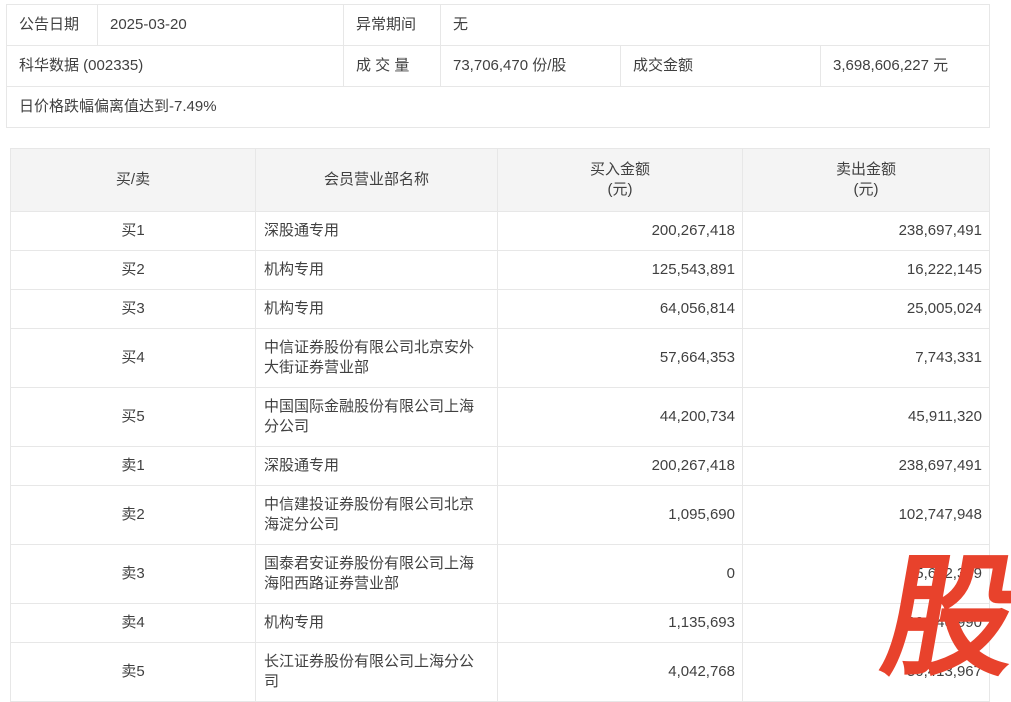 The height and width of the screenshot is (702, 1011). I want to click on row-side: 买5, so click(133, 417).